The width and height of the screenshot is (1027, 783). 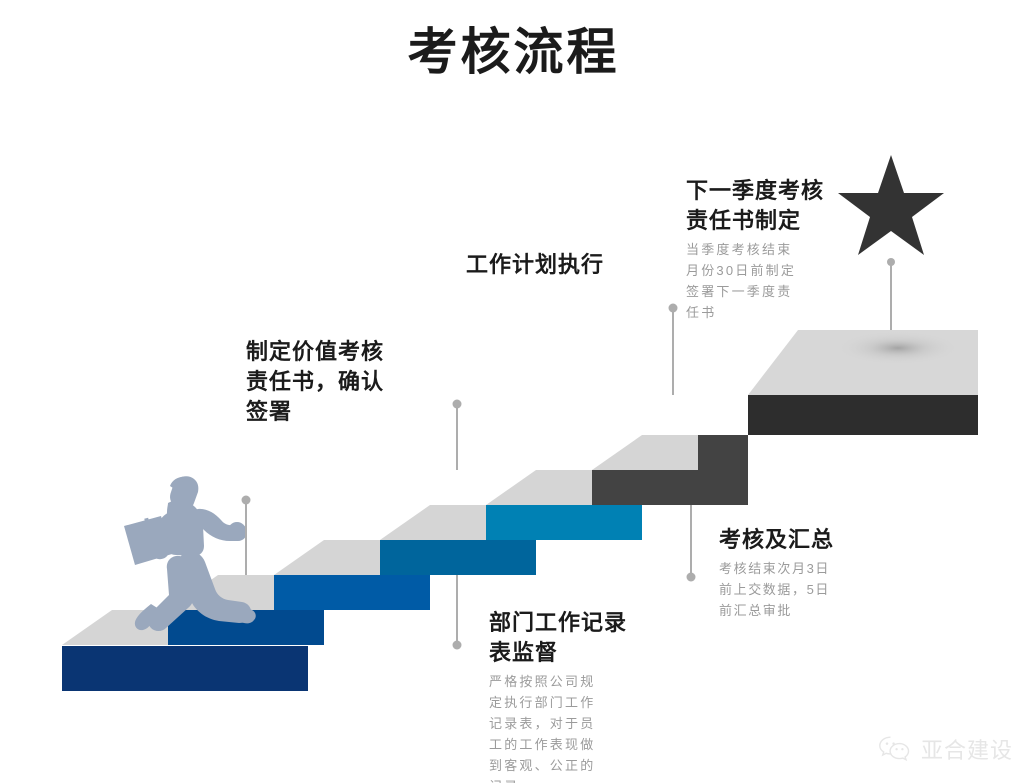 What do you see at coordinates (891, 205) in the screenshot?
I see `star-icon` at bounding box center [891, 205].